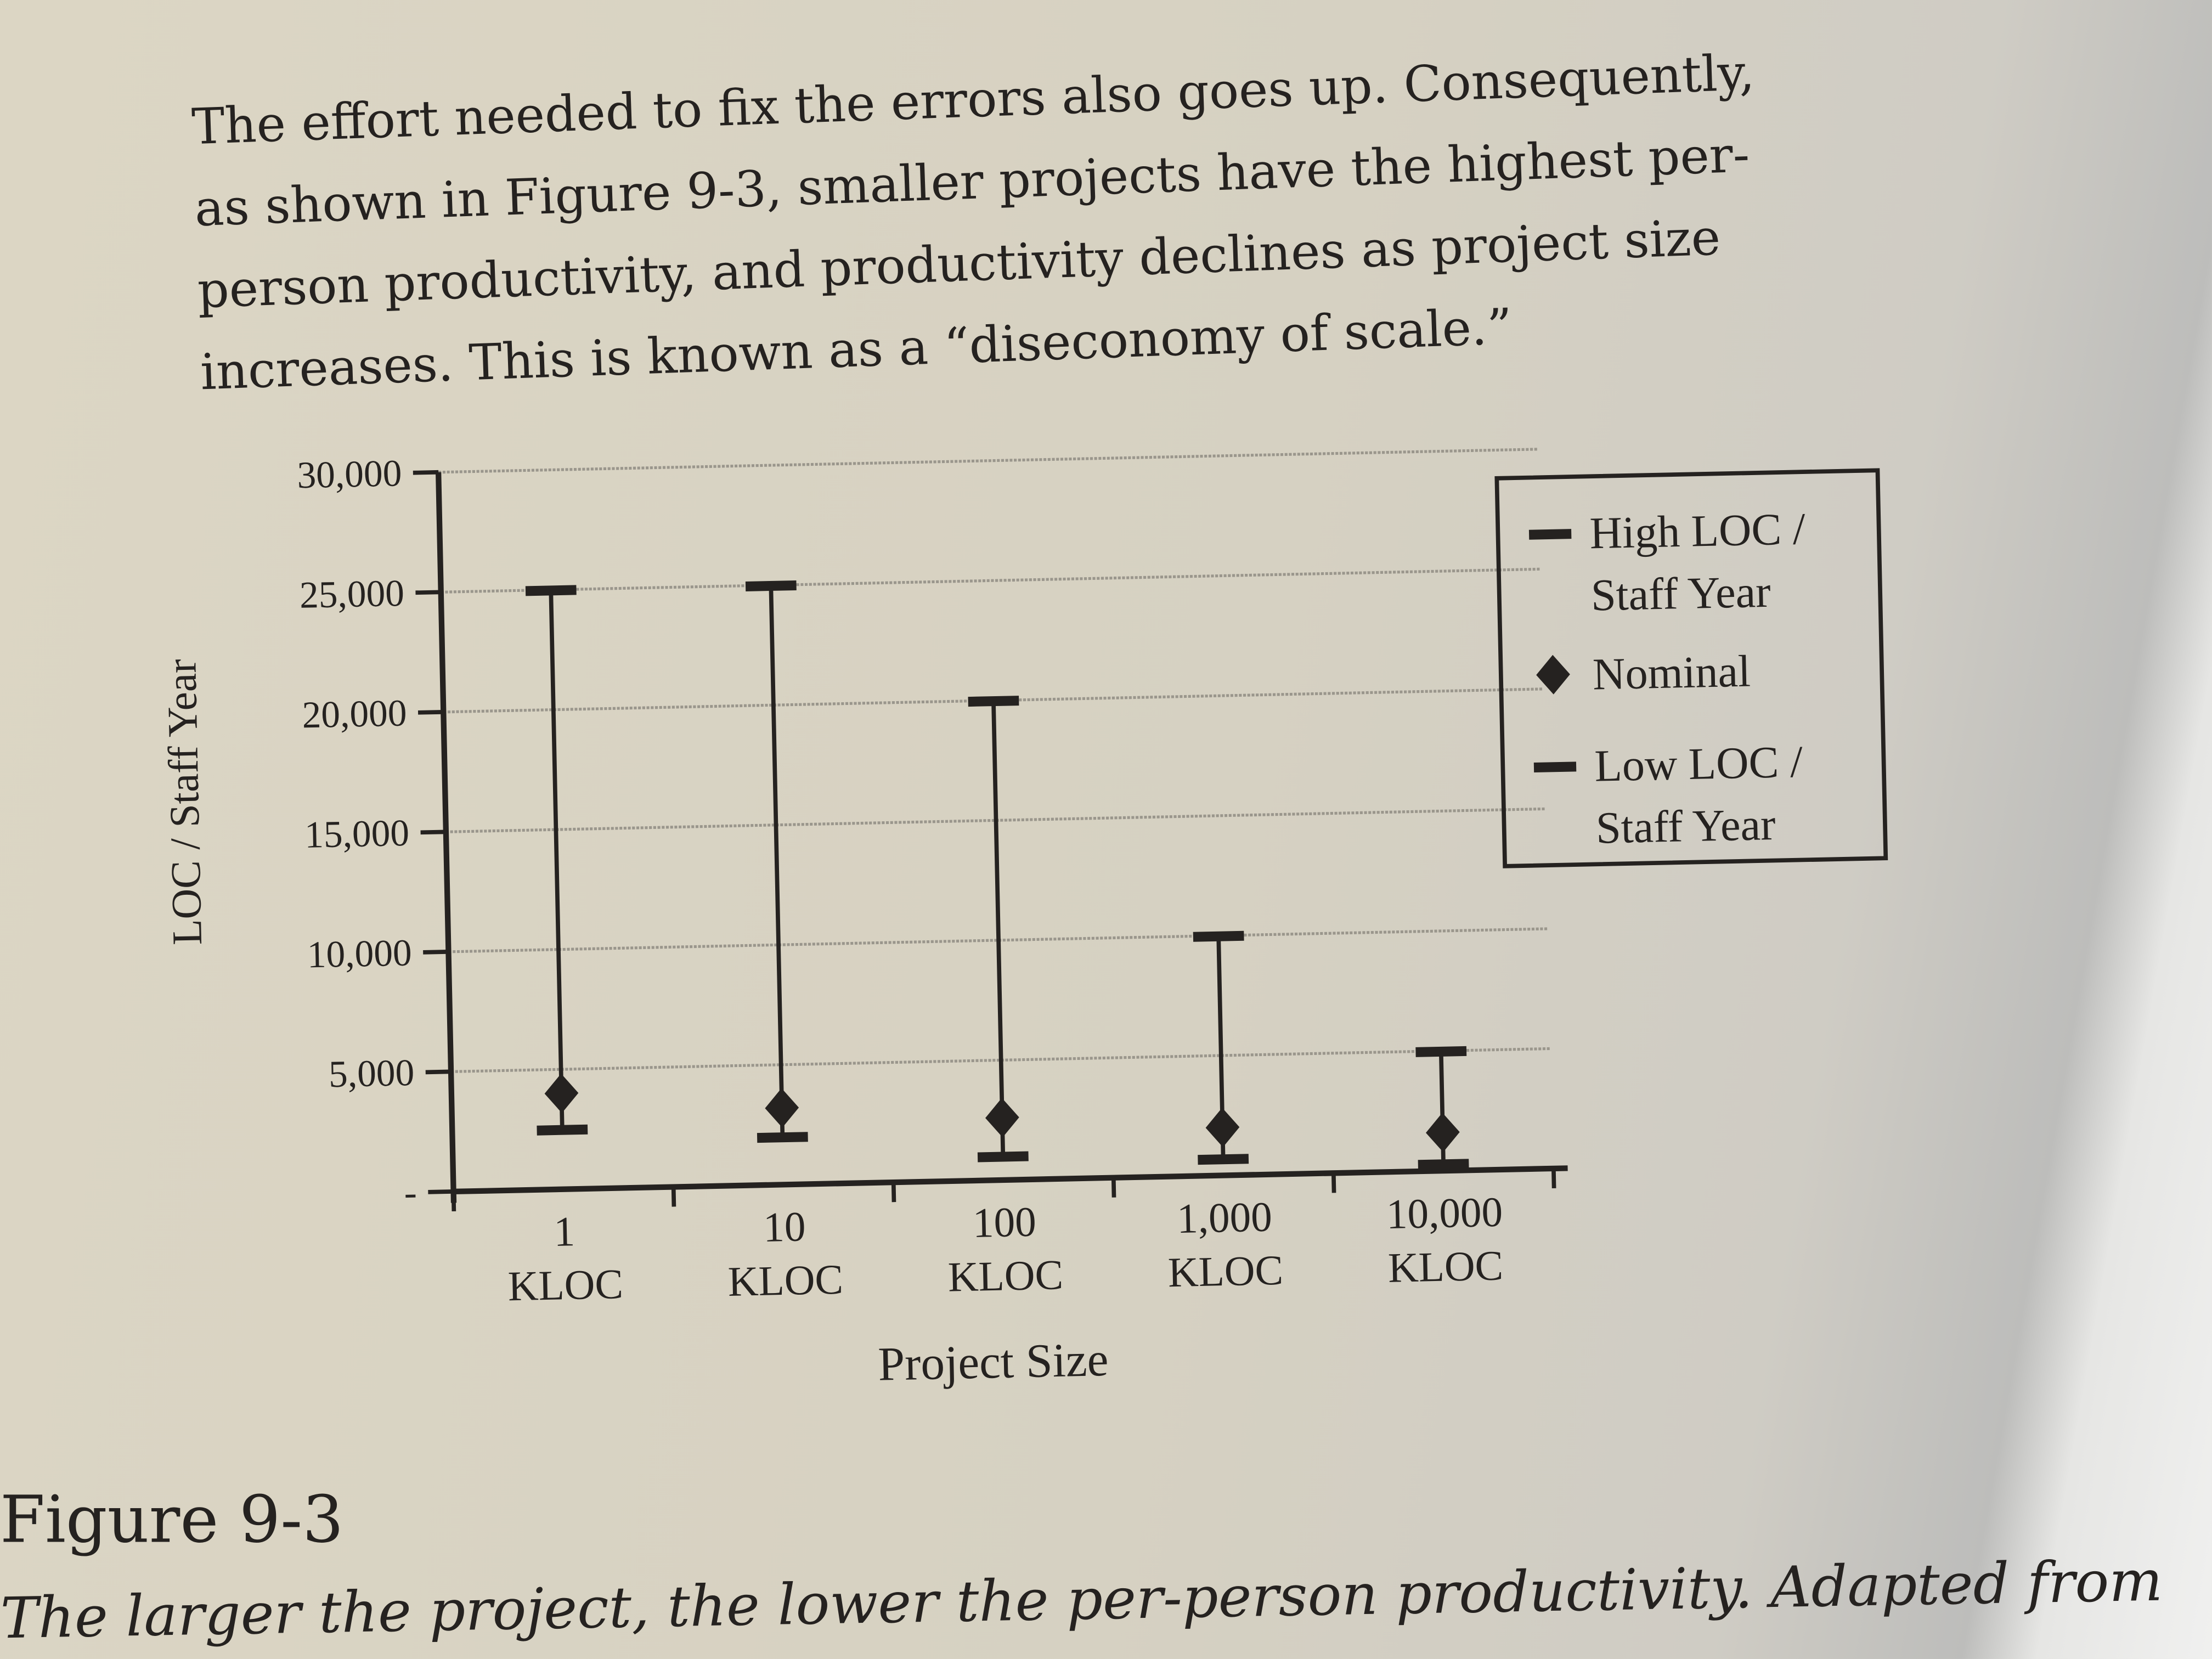  Describe the element at coordinates (350, 474) in the screenshot. I see `y-tick-label: 30,000` at that location.